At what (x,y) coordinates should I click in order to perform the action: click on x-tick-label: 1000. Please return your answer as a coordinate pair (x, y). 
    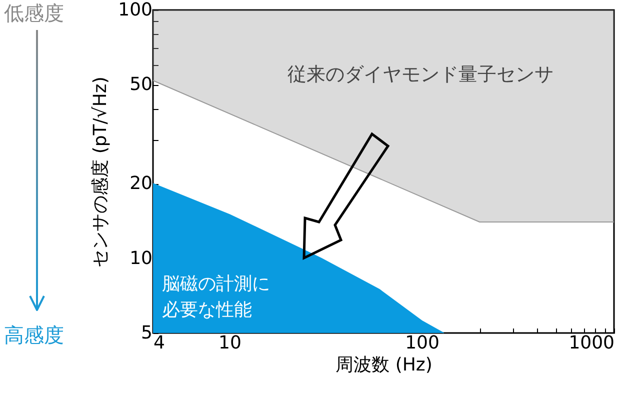
    Looking at the image, I should click on (591, 343).